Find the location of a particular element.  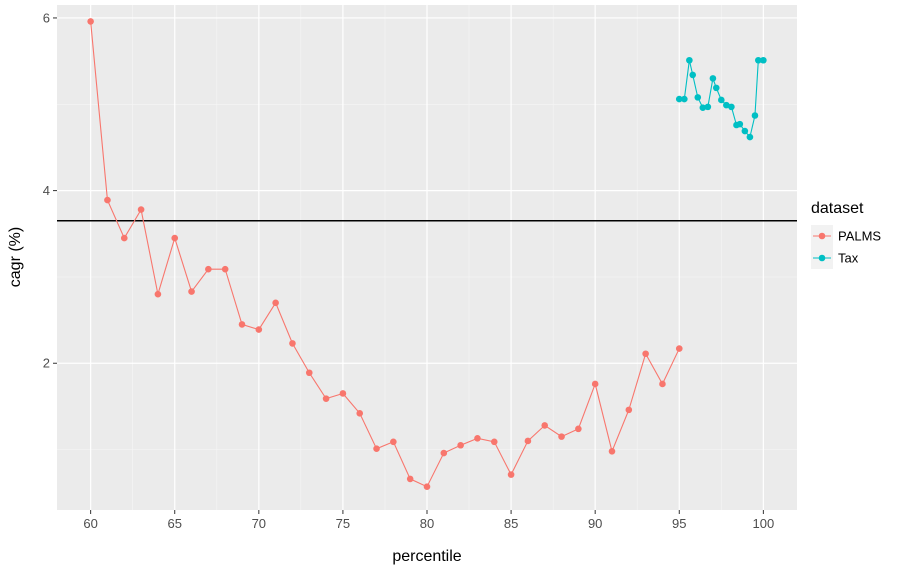

x-tick-labels: 60 65 70 75 80 85 90 95 100 is located at coordinates (428, 523).